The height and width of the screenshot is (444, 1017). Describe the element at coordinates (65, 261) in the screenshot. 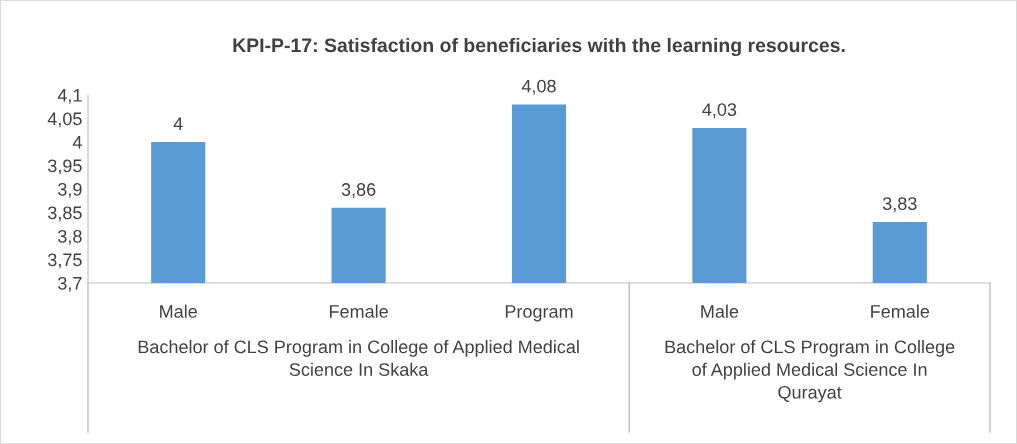

I see `y-tick-label: 3,75` at that location.